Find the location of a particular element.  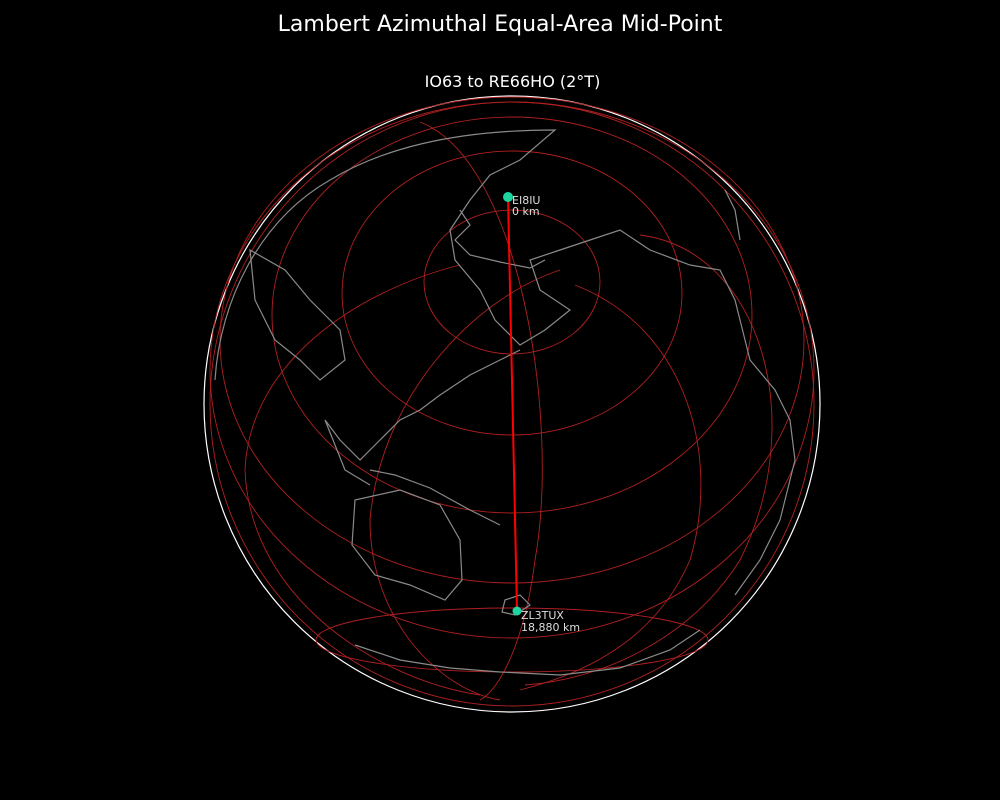

map-subtitle: IO63 to RE66HO (2°T) is located at coordinates (512, 81).